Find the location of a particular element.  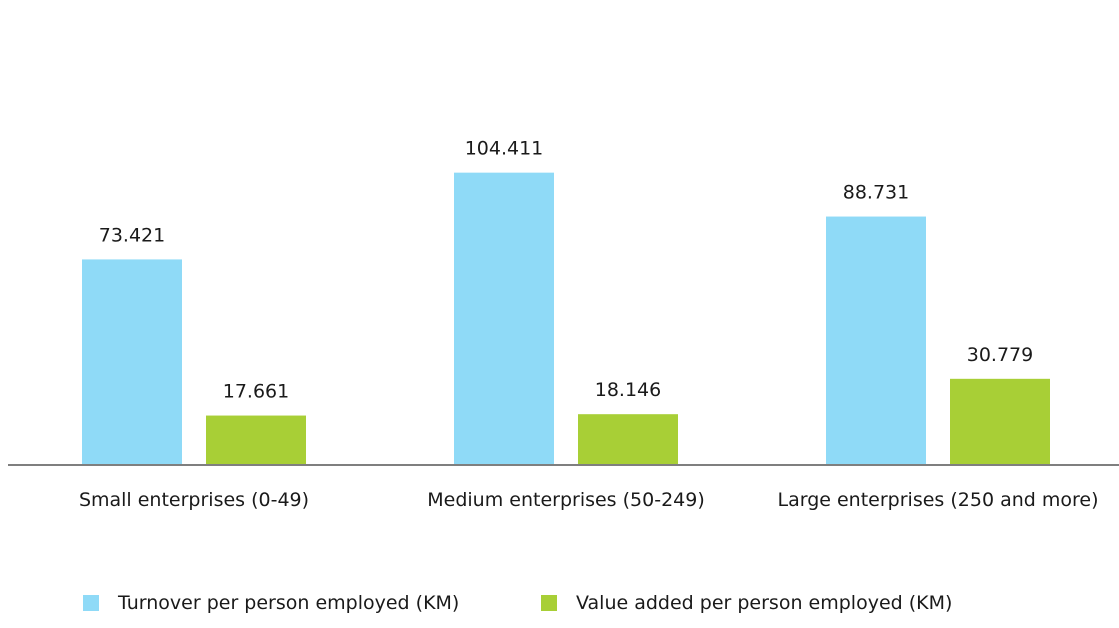

data-label-value-added-2: 30.779 is located at coordinates (1000, 355).